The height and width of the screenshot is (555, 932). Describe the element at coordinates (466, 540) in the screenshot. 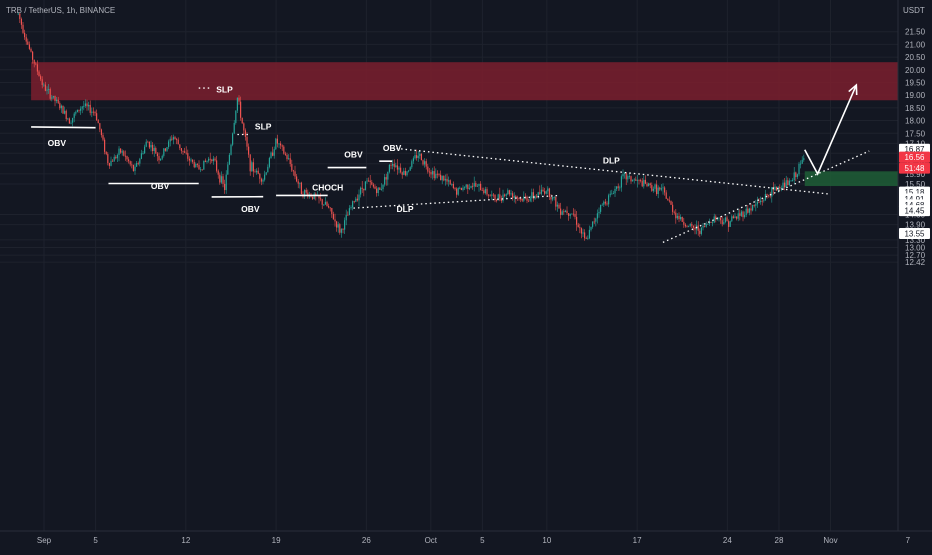

I see `time-axis-panel` at that location.